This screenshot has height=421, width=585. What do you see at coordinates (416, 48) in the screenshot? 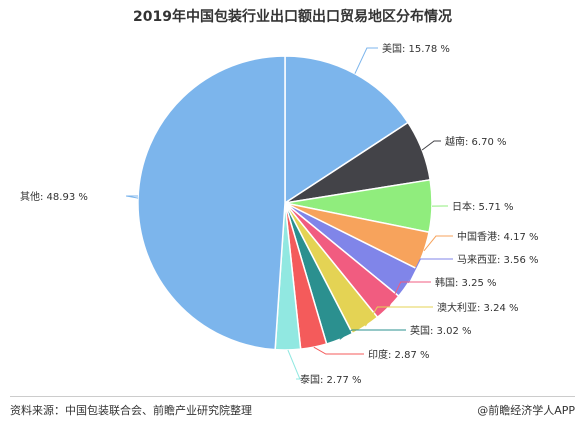
I see `slice-label: 美国: 15.78 %` at bounding box center [416, 48].